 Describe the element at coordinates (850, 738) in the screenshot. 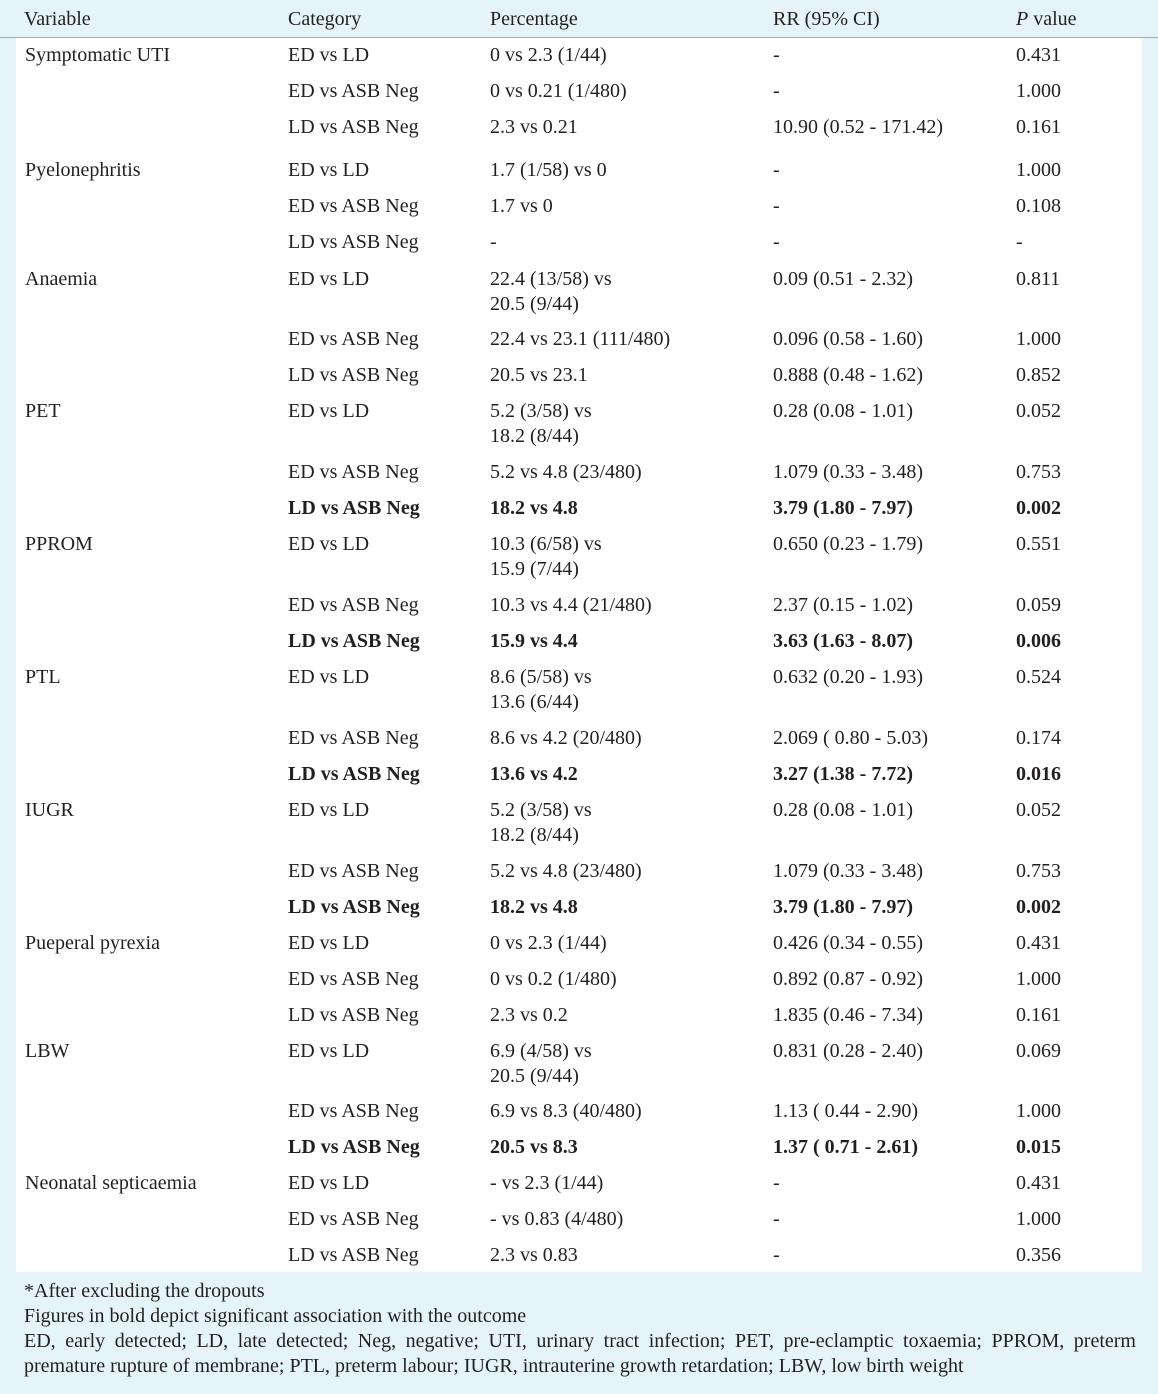

I see `cell-rr: 2.069 ( 0.80 - 5.03)` at that location.